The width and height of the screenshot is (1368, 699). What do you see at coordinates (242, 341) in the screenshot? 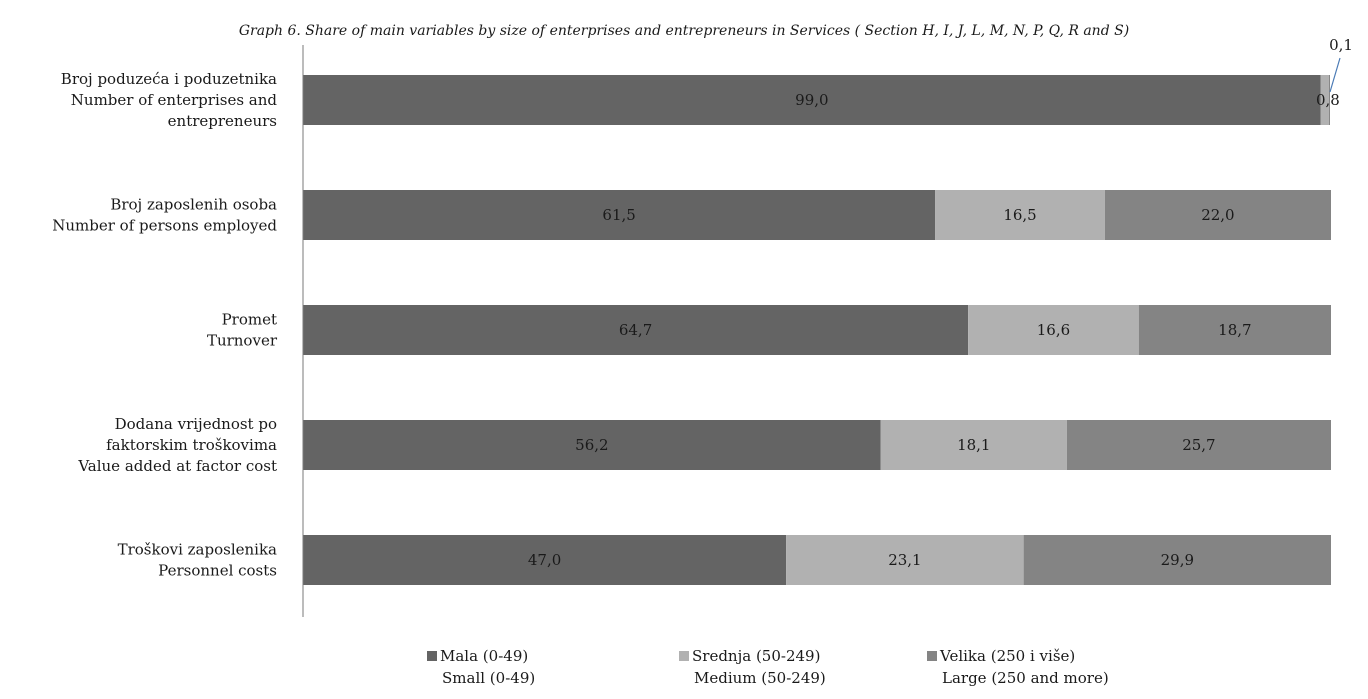
I see `category-label-3-line-2: Turnover` at bounding box center [242, 341].